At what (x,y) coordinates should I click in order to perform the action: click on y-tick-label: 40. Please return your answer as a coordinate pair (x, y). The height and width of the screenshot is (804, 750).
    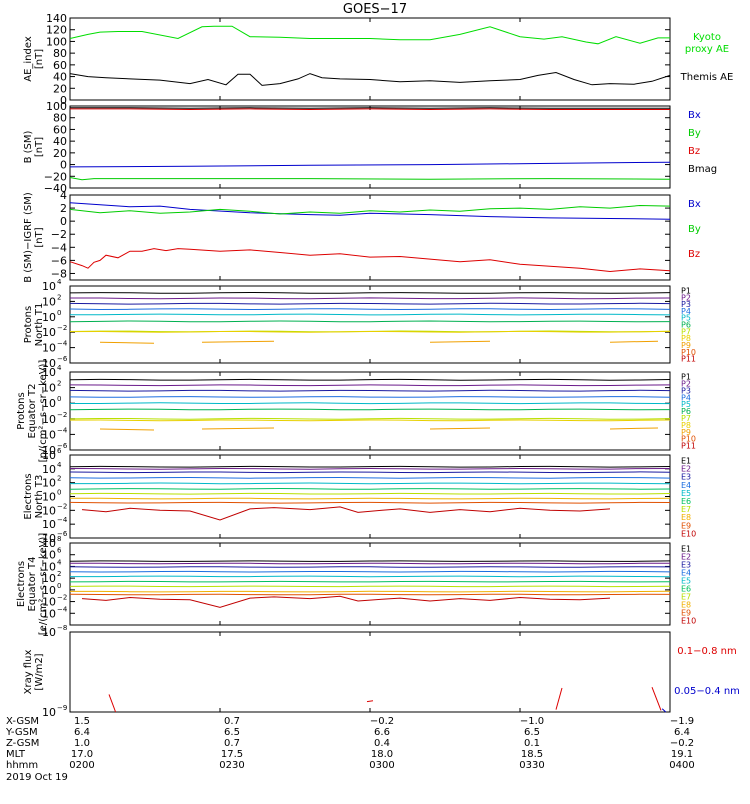
    Looking at the image, I should click on (60, 141).